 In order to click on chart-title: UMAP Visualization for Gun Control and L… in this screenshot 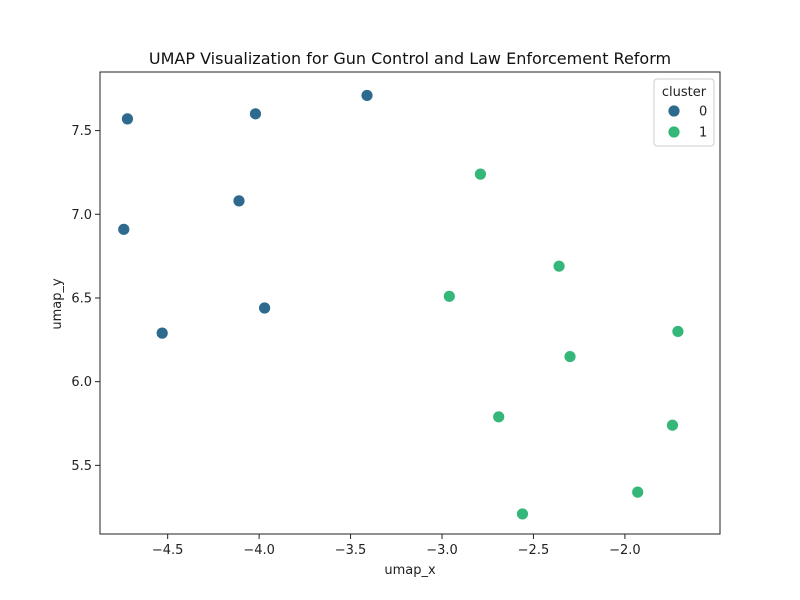, I will do `click(410, 58)`.